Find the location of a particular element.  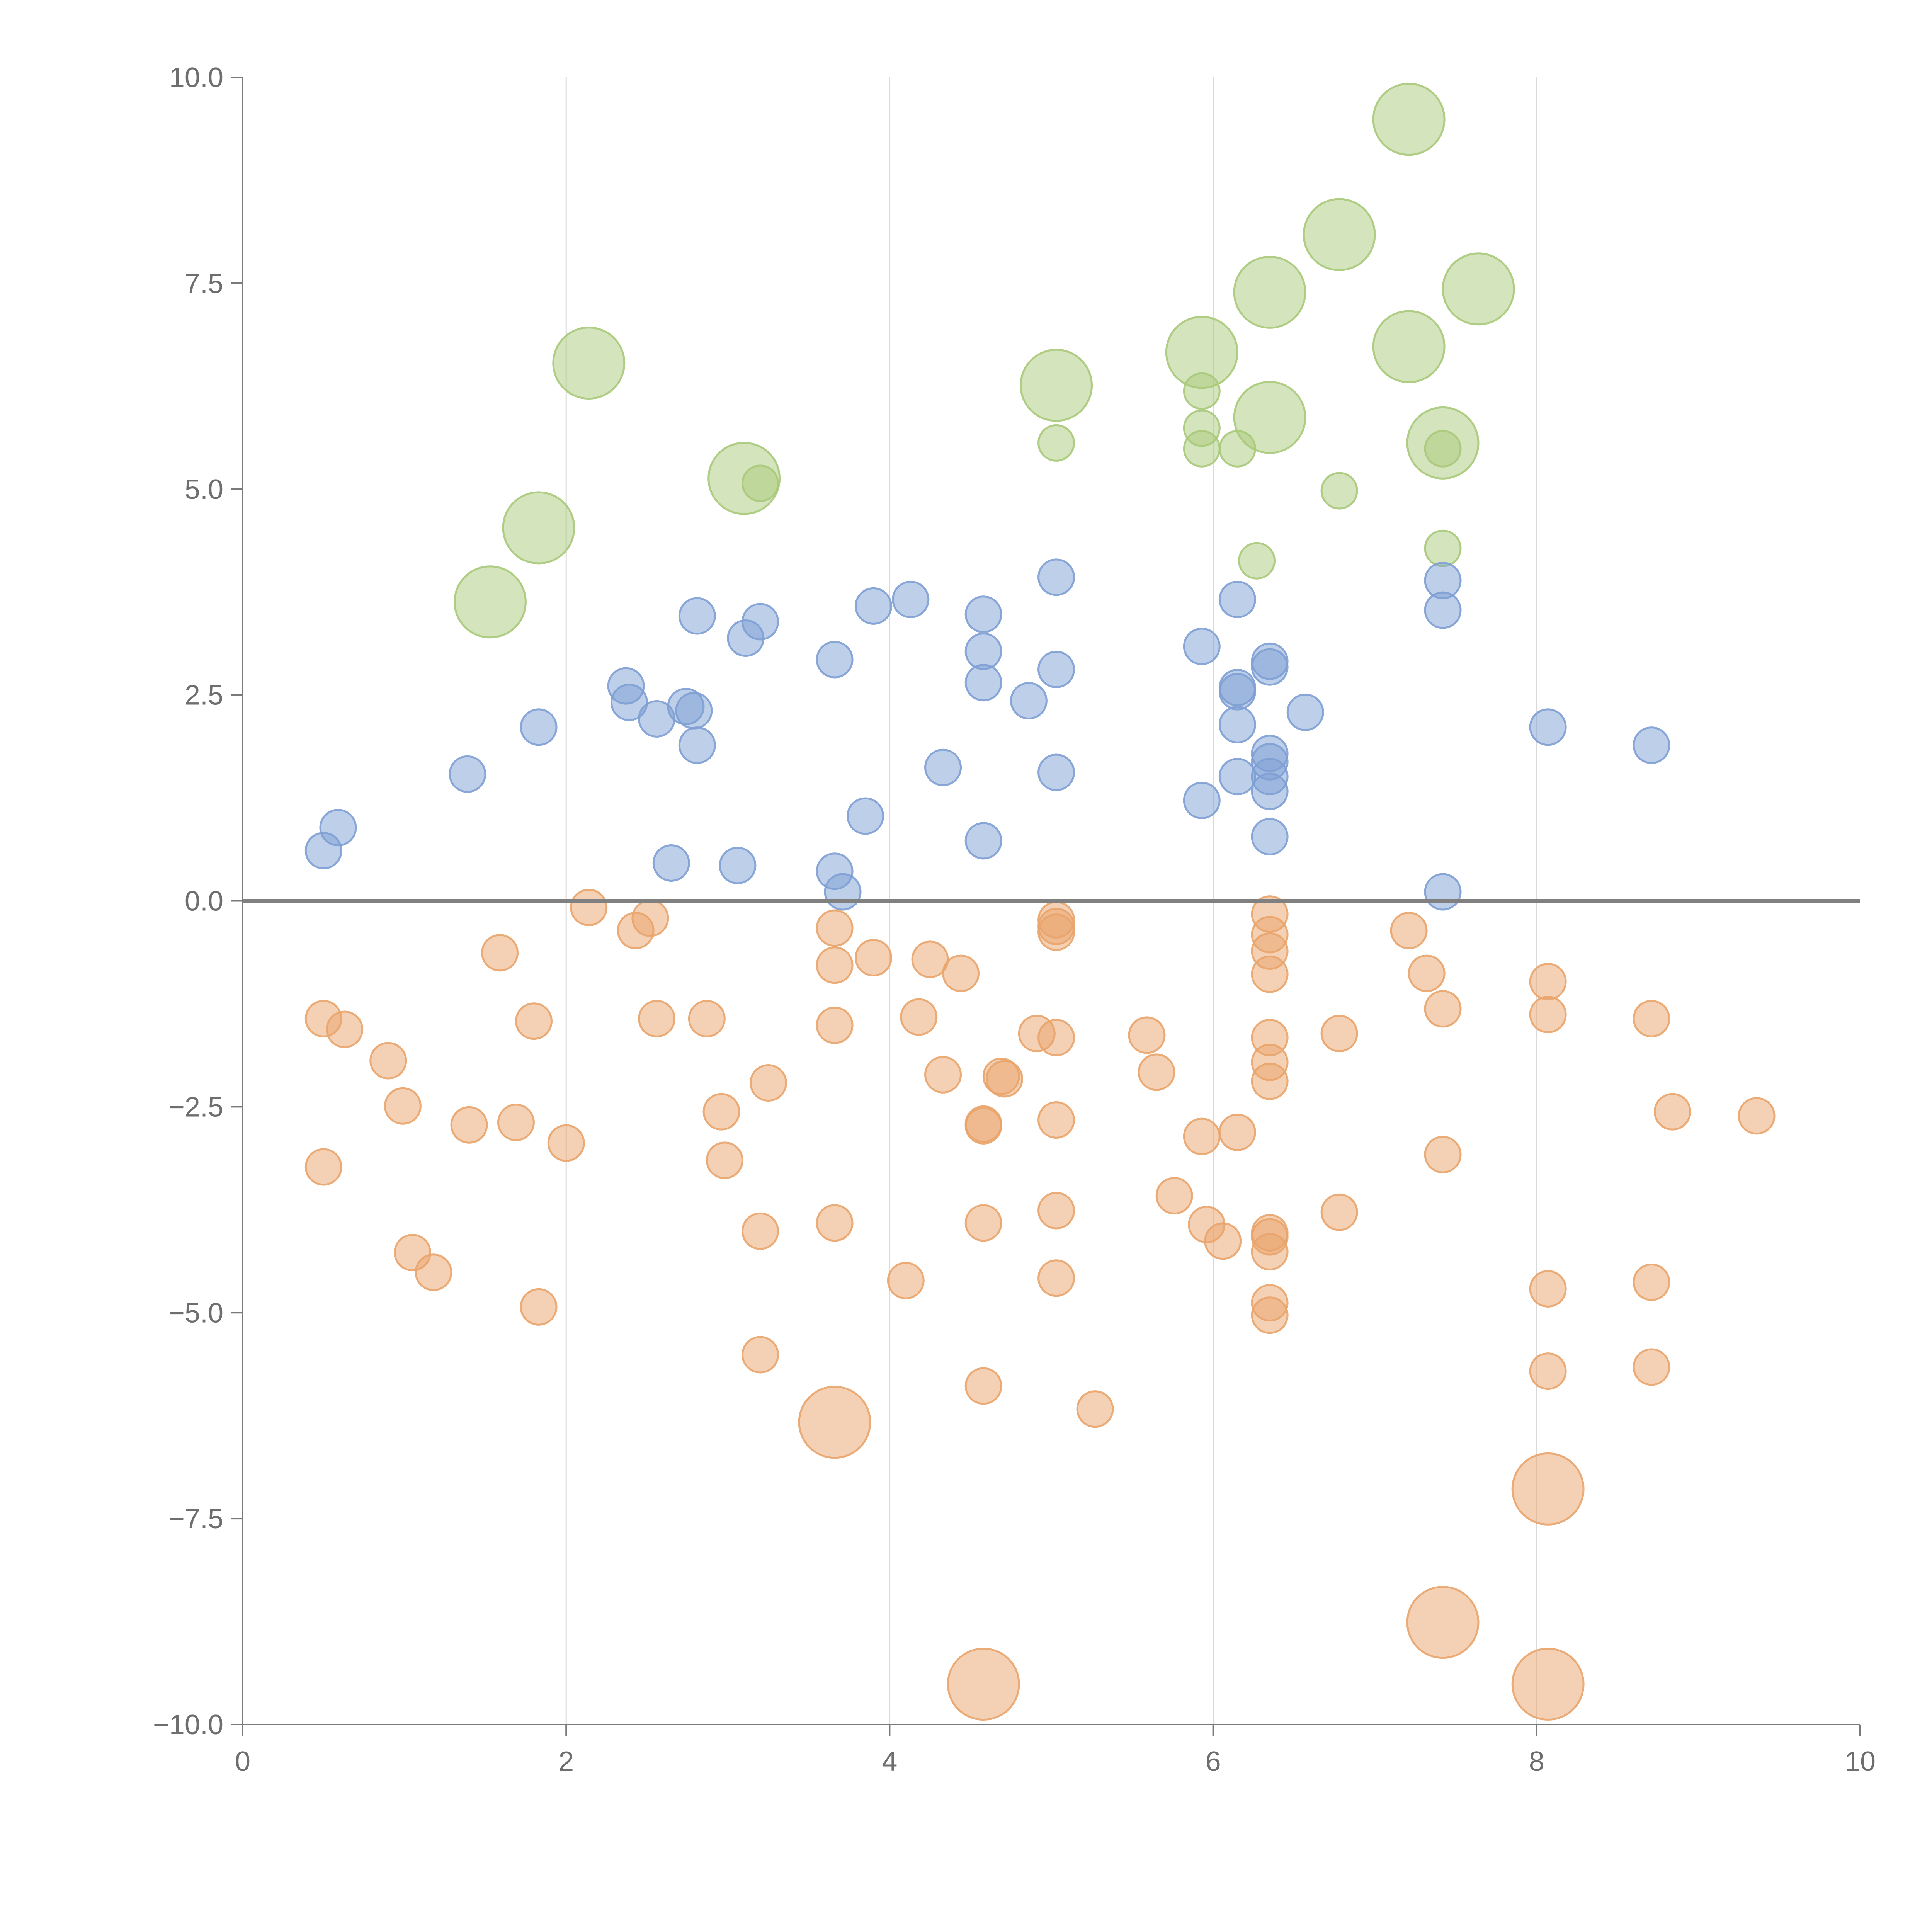

y-tick-label: −7.5 is located at coordinates (196, 1518).